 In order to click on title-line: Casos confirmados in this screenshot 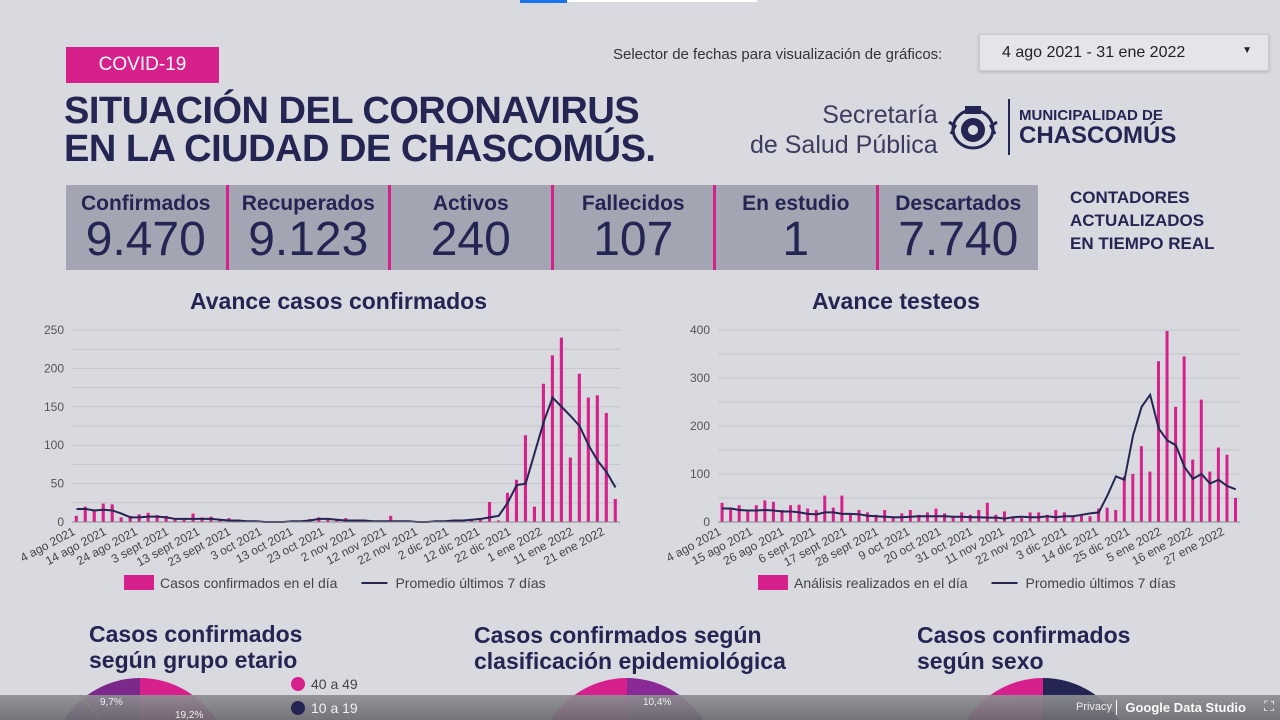, I will do `click(196, 634)`.